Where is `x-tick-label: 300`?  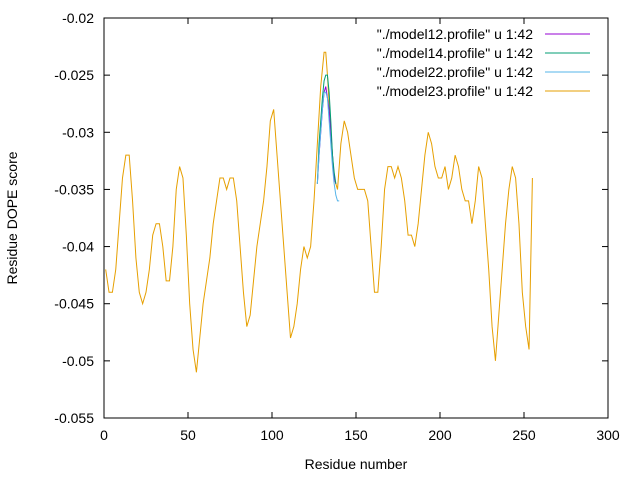
x-tick-label: 300 is located at coordinates (608, 435).